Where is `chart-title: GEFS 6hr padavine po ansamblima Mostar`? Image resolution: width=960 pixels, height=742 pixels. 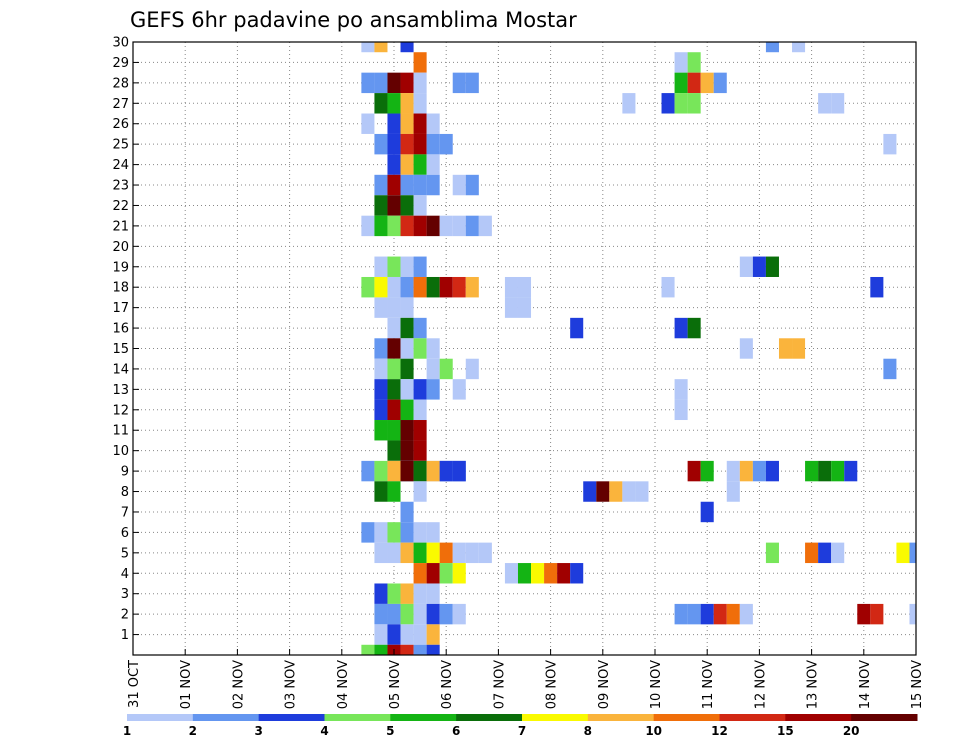
chart-title: GEFS 6hr padavine po ansamblima Mostar is located at coordinates (353, 20).